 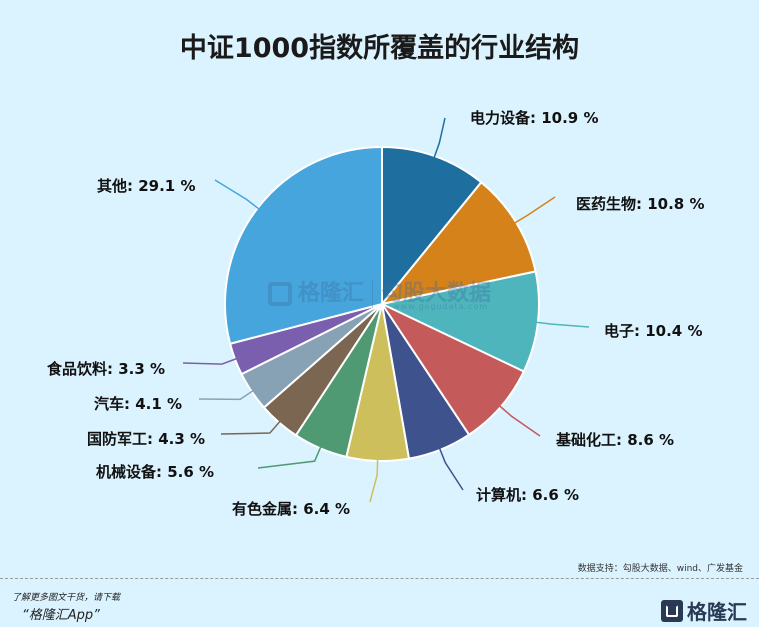 What do you see at coordinates (653, 331) in the screenshot?
I see `slice-label: 电子: 10.4 %` at bounding box center [653, 331].